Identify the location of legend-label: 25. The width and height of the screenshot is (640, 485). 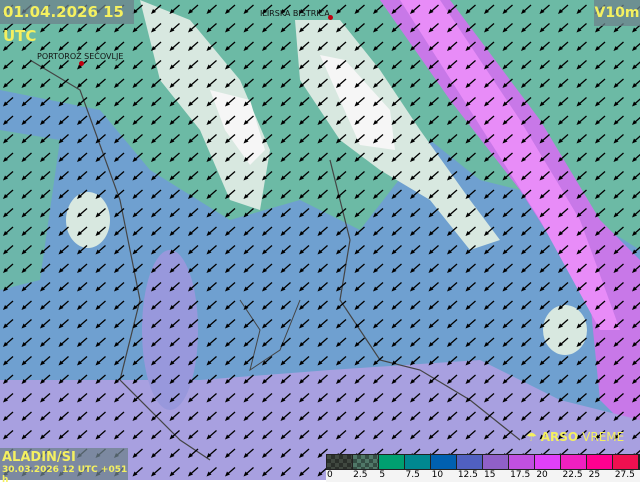
(594, 475).